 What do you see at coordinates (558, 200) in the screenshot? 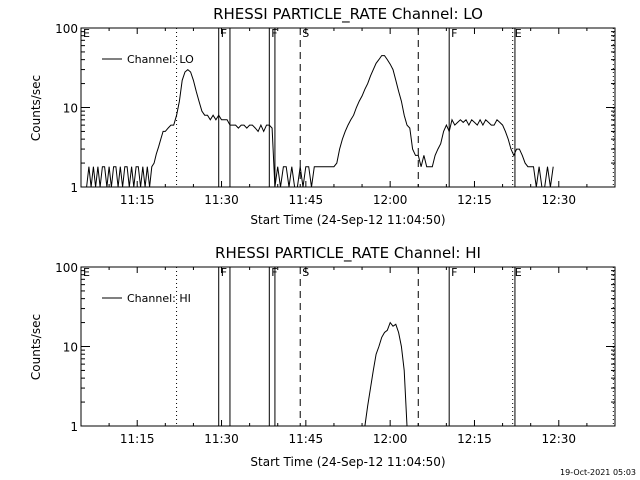
I see `x-tick-label-lo-5: 12:30` at bounding box center [558, 200].